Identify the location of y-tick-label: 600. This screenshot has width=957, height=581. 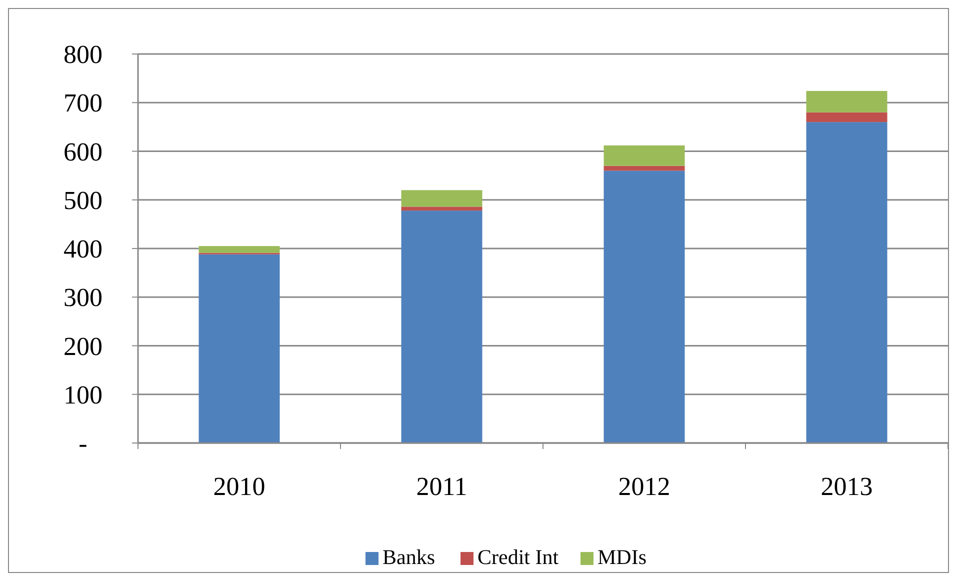
(83, 151).